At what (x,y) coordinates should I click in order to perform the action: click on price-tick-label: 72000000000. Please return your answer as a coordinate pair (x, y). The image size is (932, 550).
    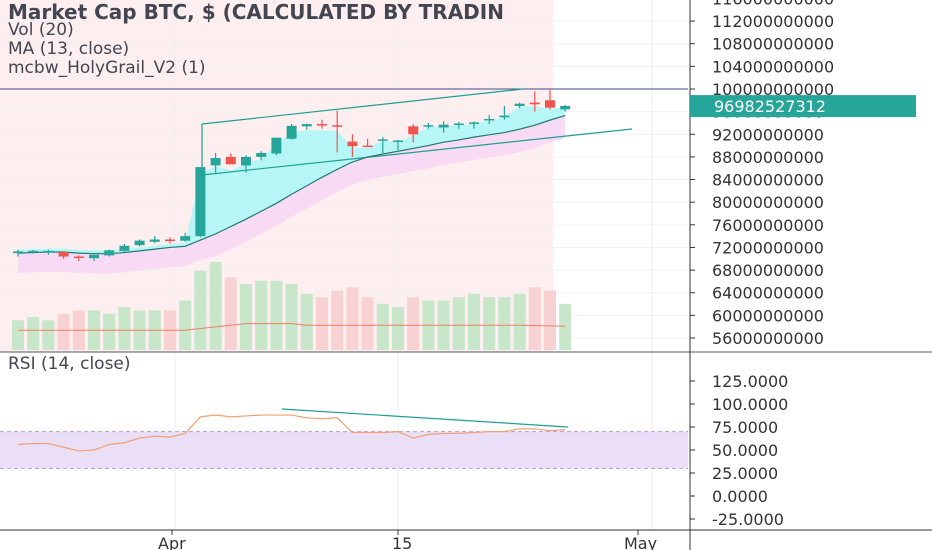
    Looking at the image, I should click on (768, 247).